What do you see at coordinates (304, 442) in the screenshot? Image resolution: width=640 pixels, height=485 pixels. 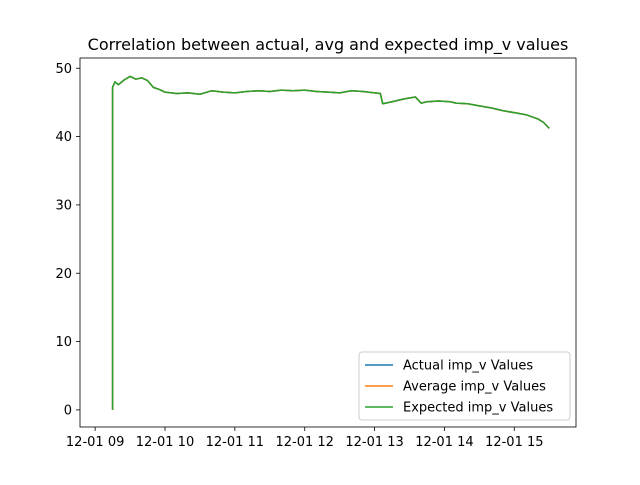 I see `x-tick-label: 12-01 12` at bounding box center [304, 442].